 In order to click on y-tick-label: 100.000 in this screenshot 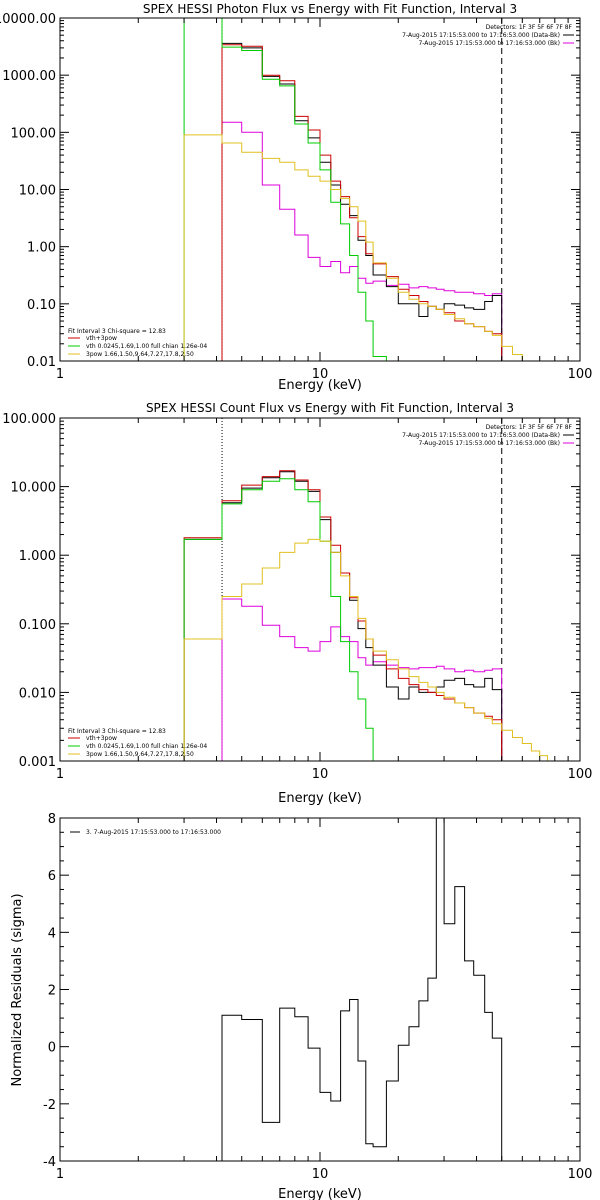, I will do `click(29, 419)`.